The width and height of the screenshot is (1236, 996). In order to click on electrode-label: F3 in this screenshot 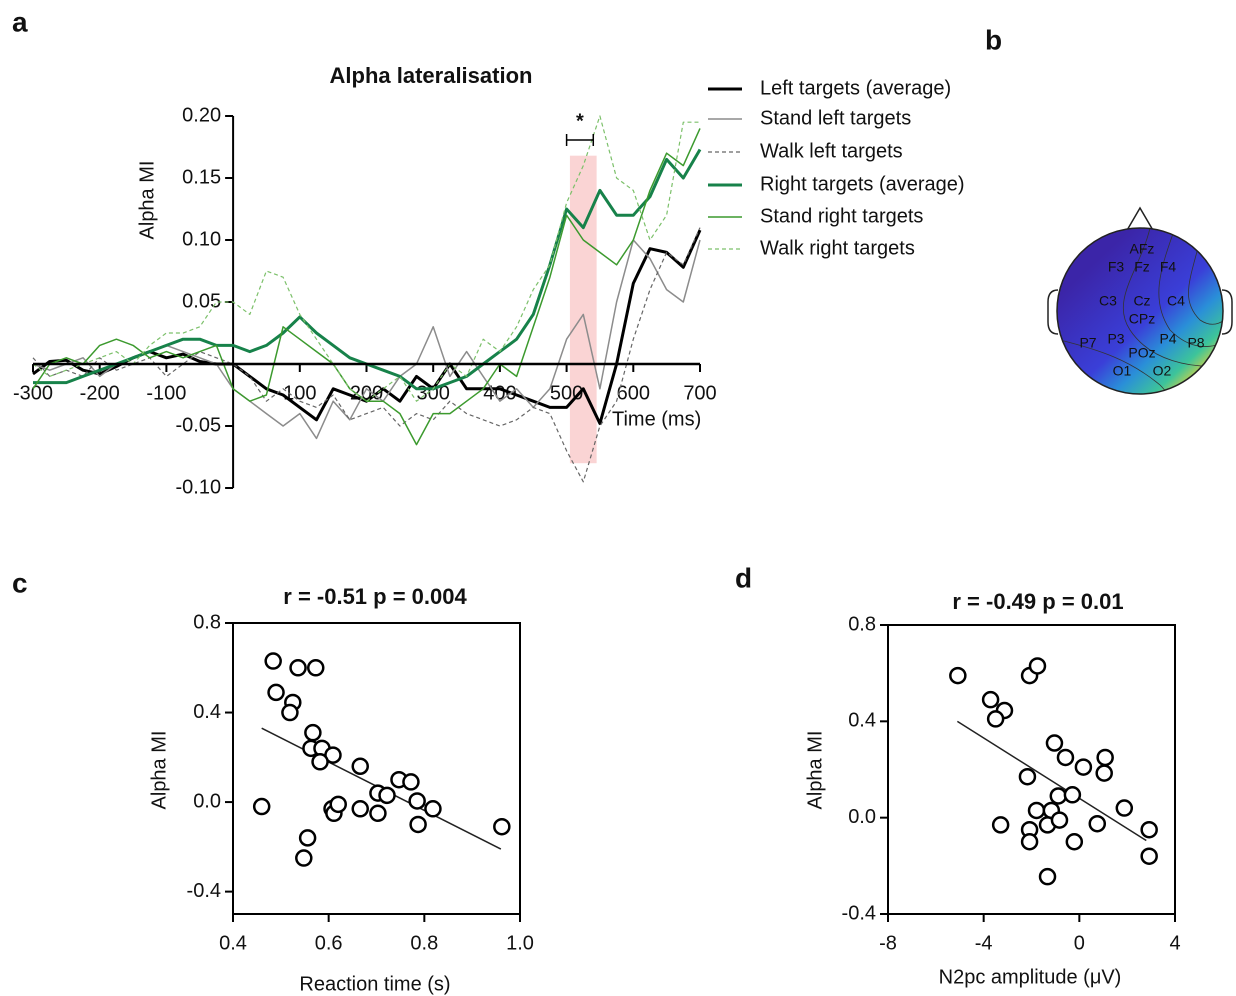, I will do `click(1116, 267)`.